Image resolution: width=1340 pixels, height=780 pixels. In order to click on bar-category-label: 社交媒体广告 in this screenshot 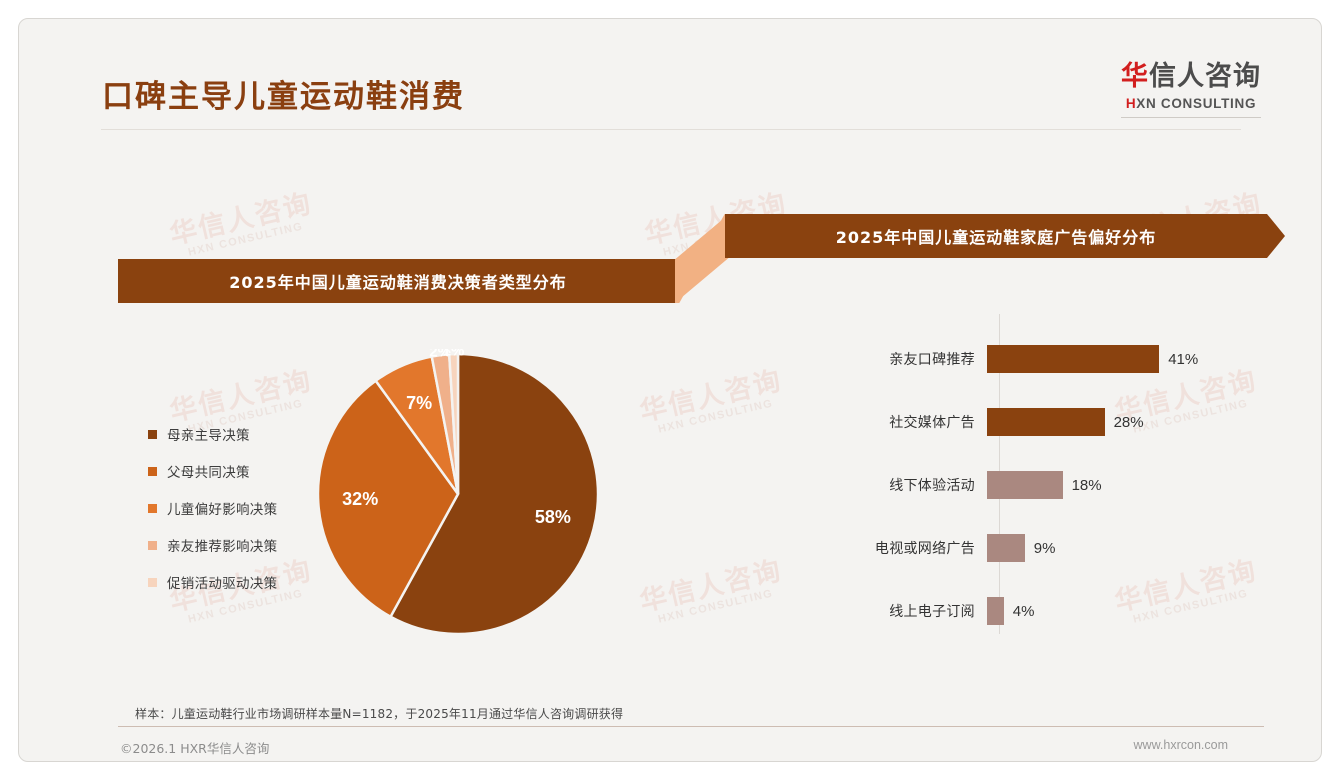, I will do `click(932, 423)`.